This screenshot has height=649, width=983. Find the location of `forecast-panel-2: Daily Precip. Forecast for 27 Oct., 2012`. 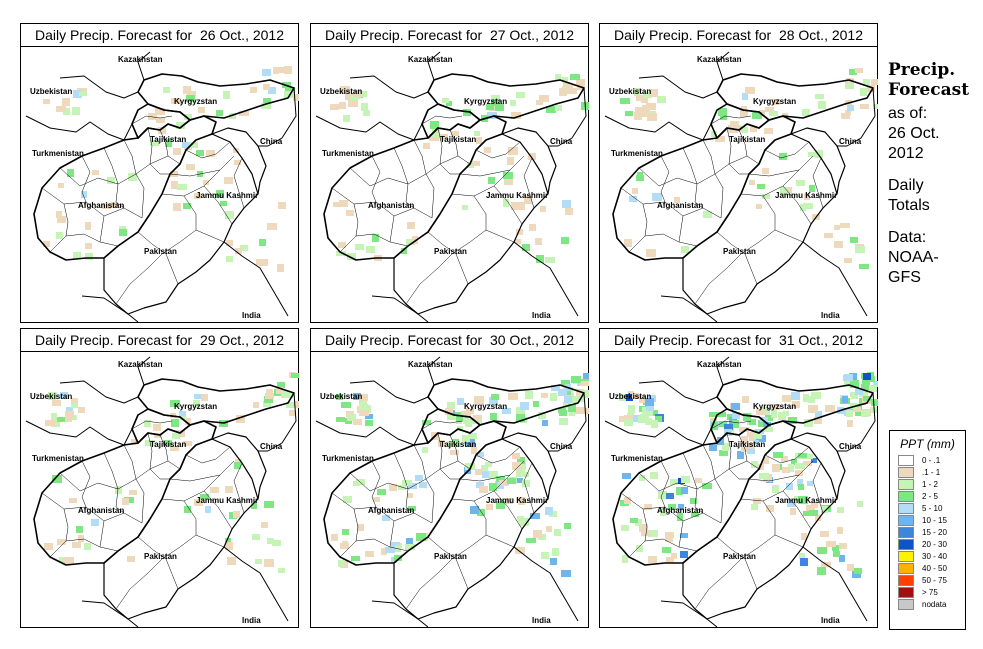

forecast-panel-2: Daily Precip. Forecast for 27 Oct., 2012 is located at coordinates (449, 173).